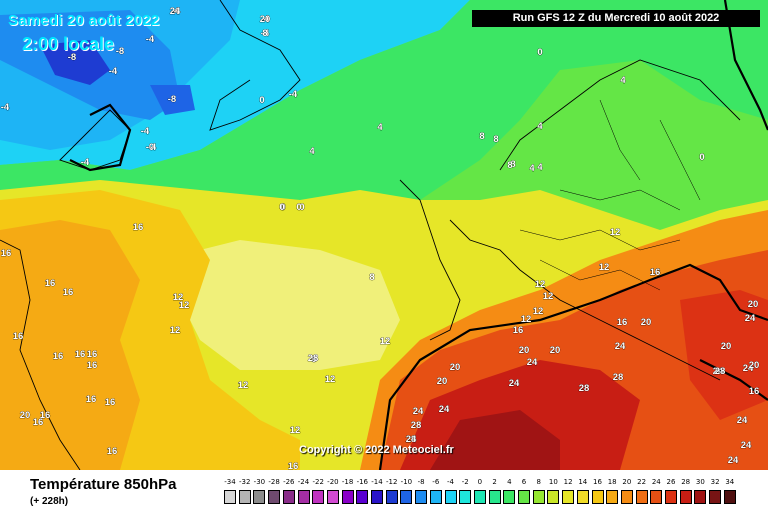 This screenshot has height=512, width=768. I want to click on scale-label: -8, so click(421, 482).